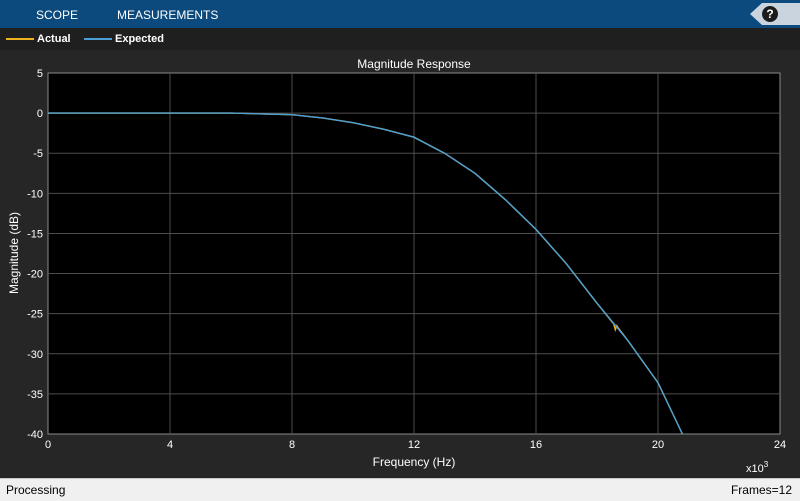  I want to click on x-tick-label: 12, so click(414, 445).